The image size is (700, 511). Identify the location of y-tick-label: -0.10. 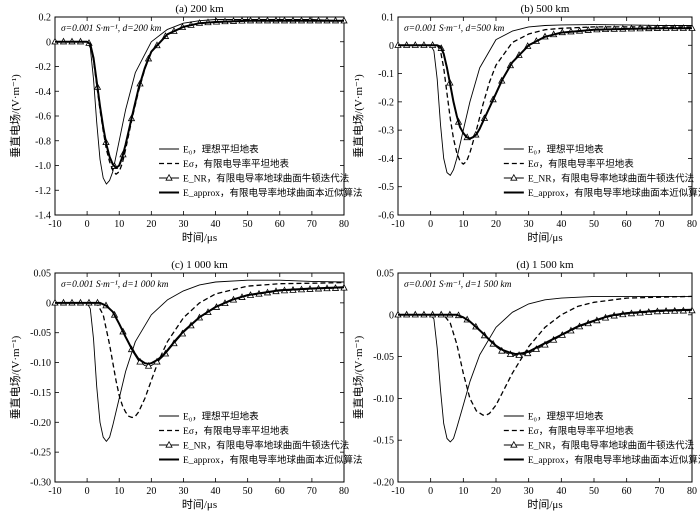
(383, 399).